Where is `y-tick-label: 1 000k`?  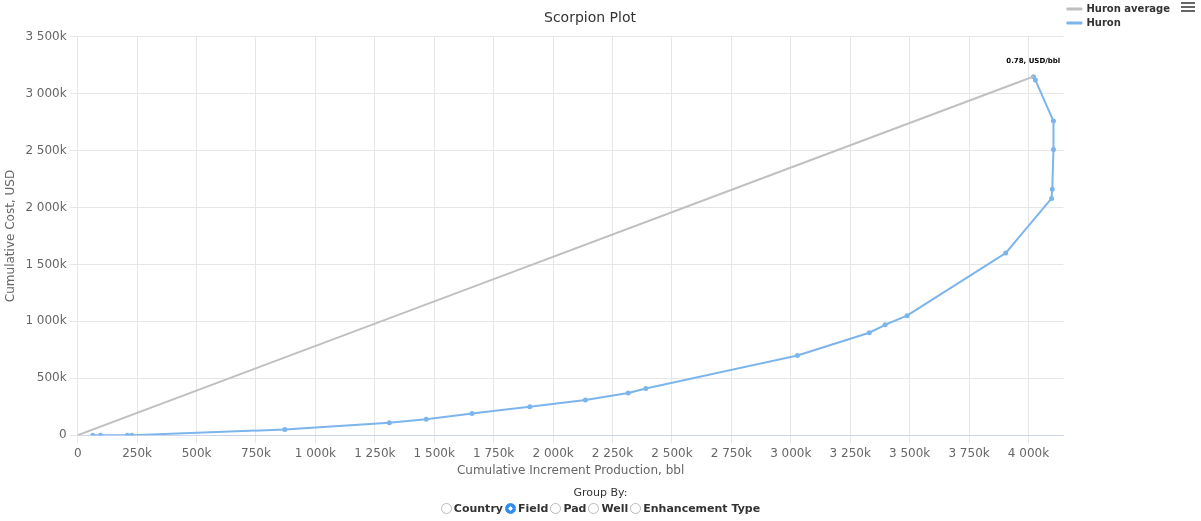
y-tick-label: 1 000k is located at coordinates (46, 320).